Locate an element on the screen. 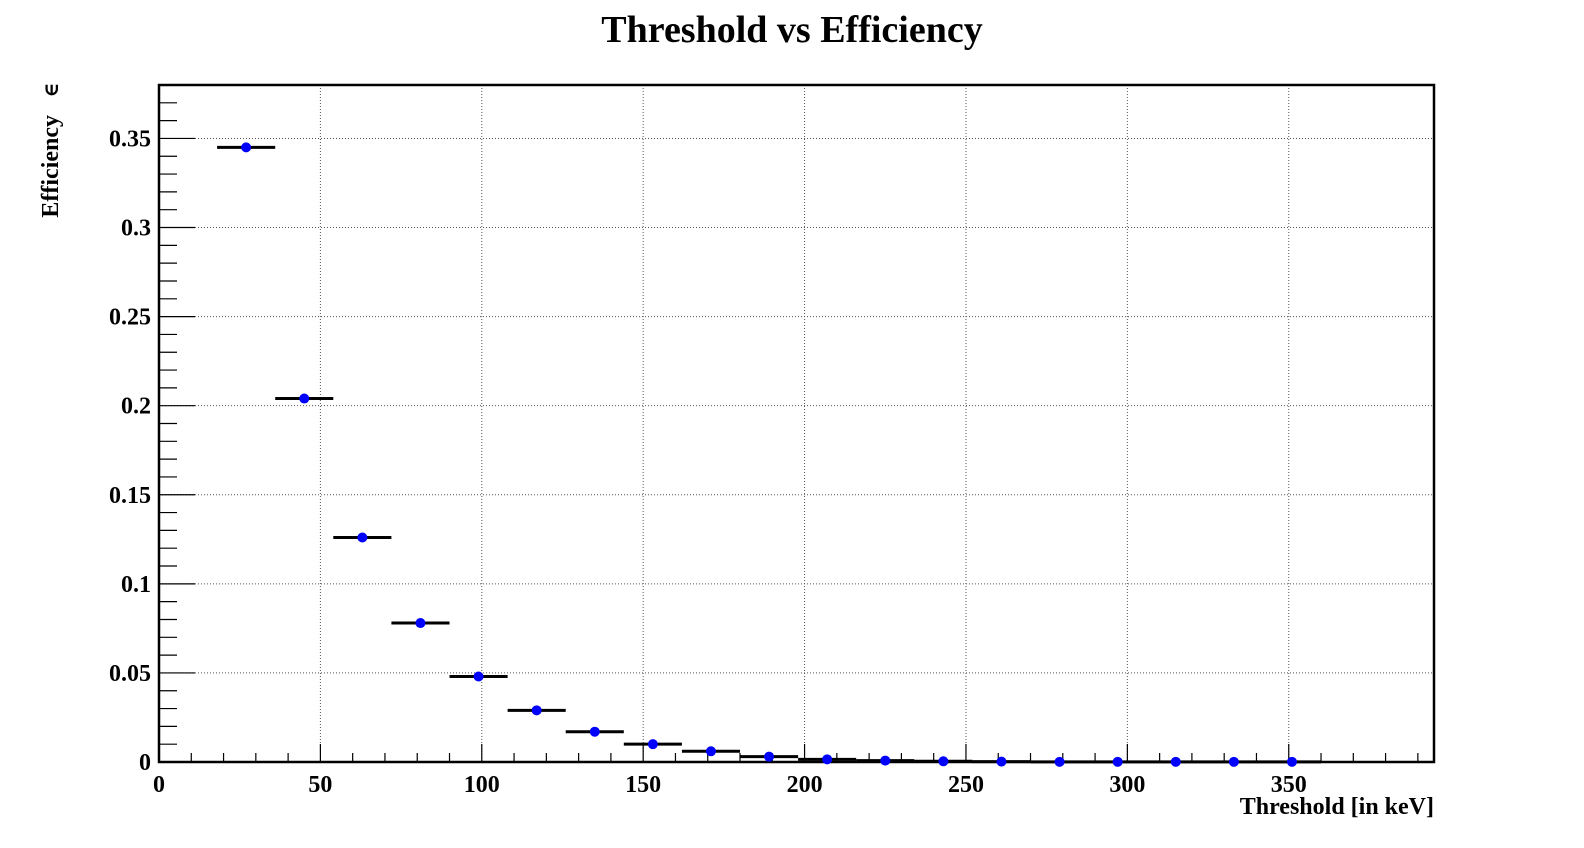  x-tick-label: 50 is located at coordinates (320, 785).